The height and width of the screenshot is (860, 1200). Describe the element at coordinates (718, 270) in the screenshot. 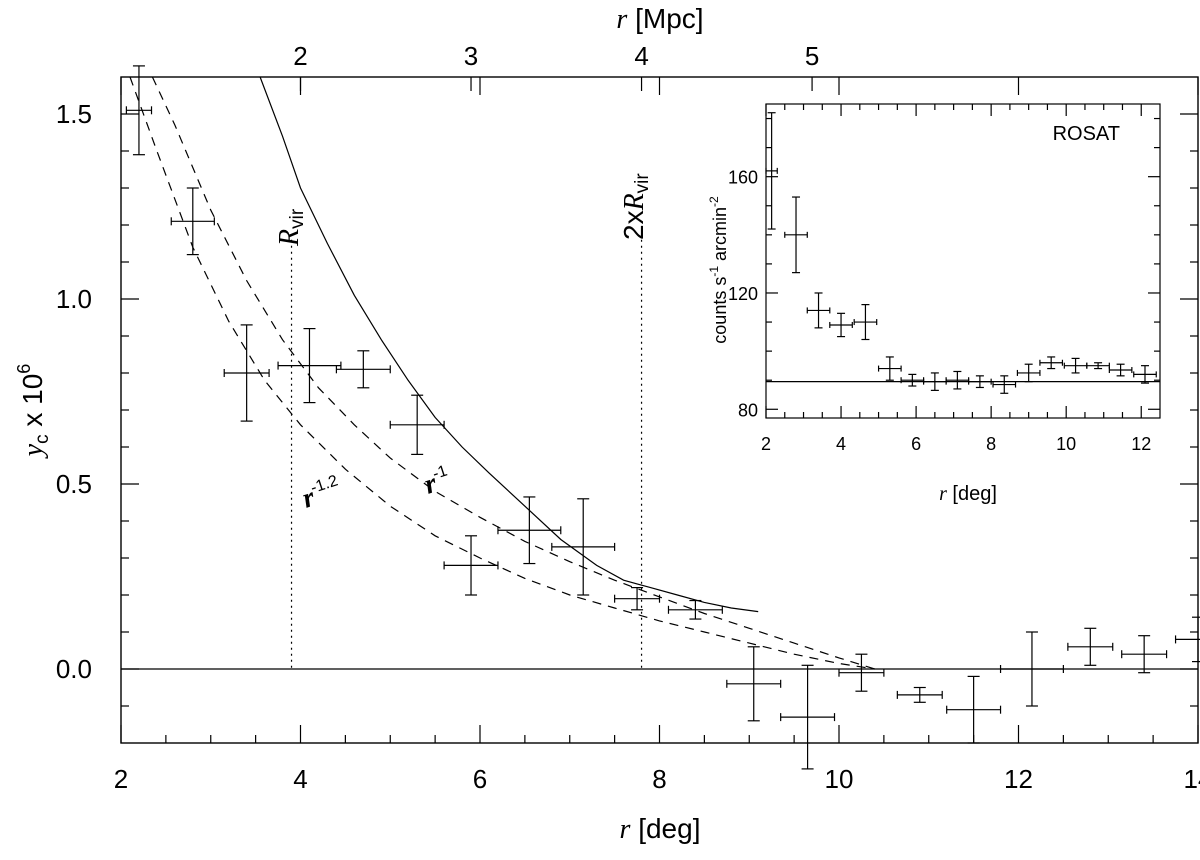

I see `inset-y-axis-title: counts s-1 arcmin-2` at that location.